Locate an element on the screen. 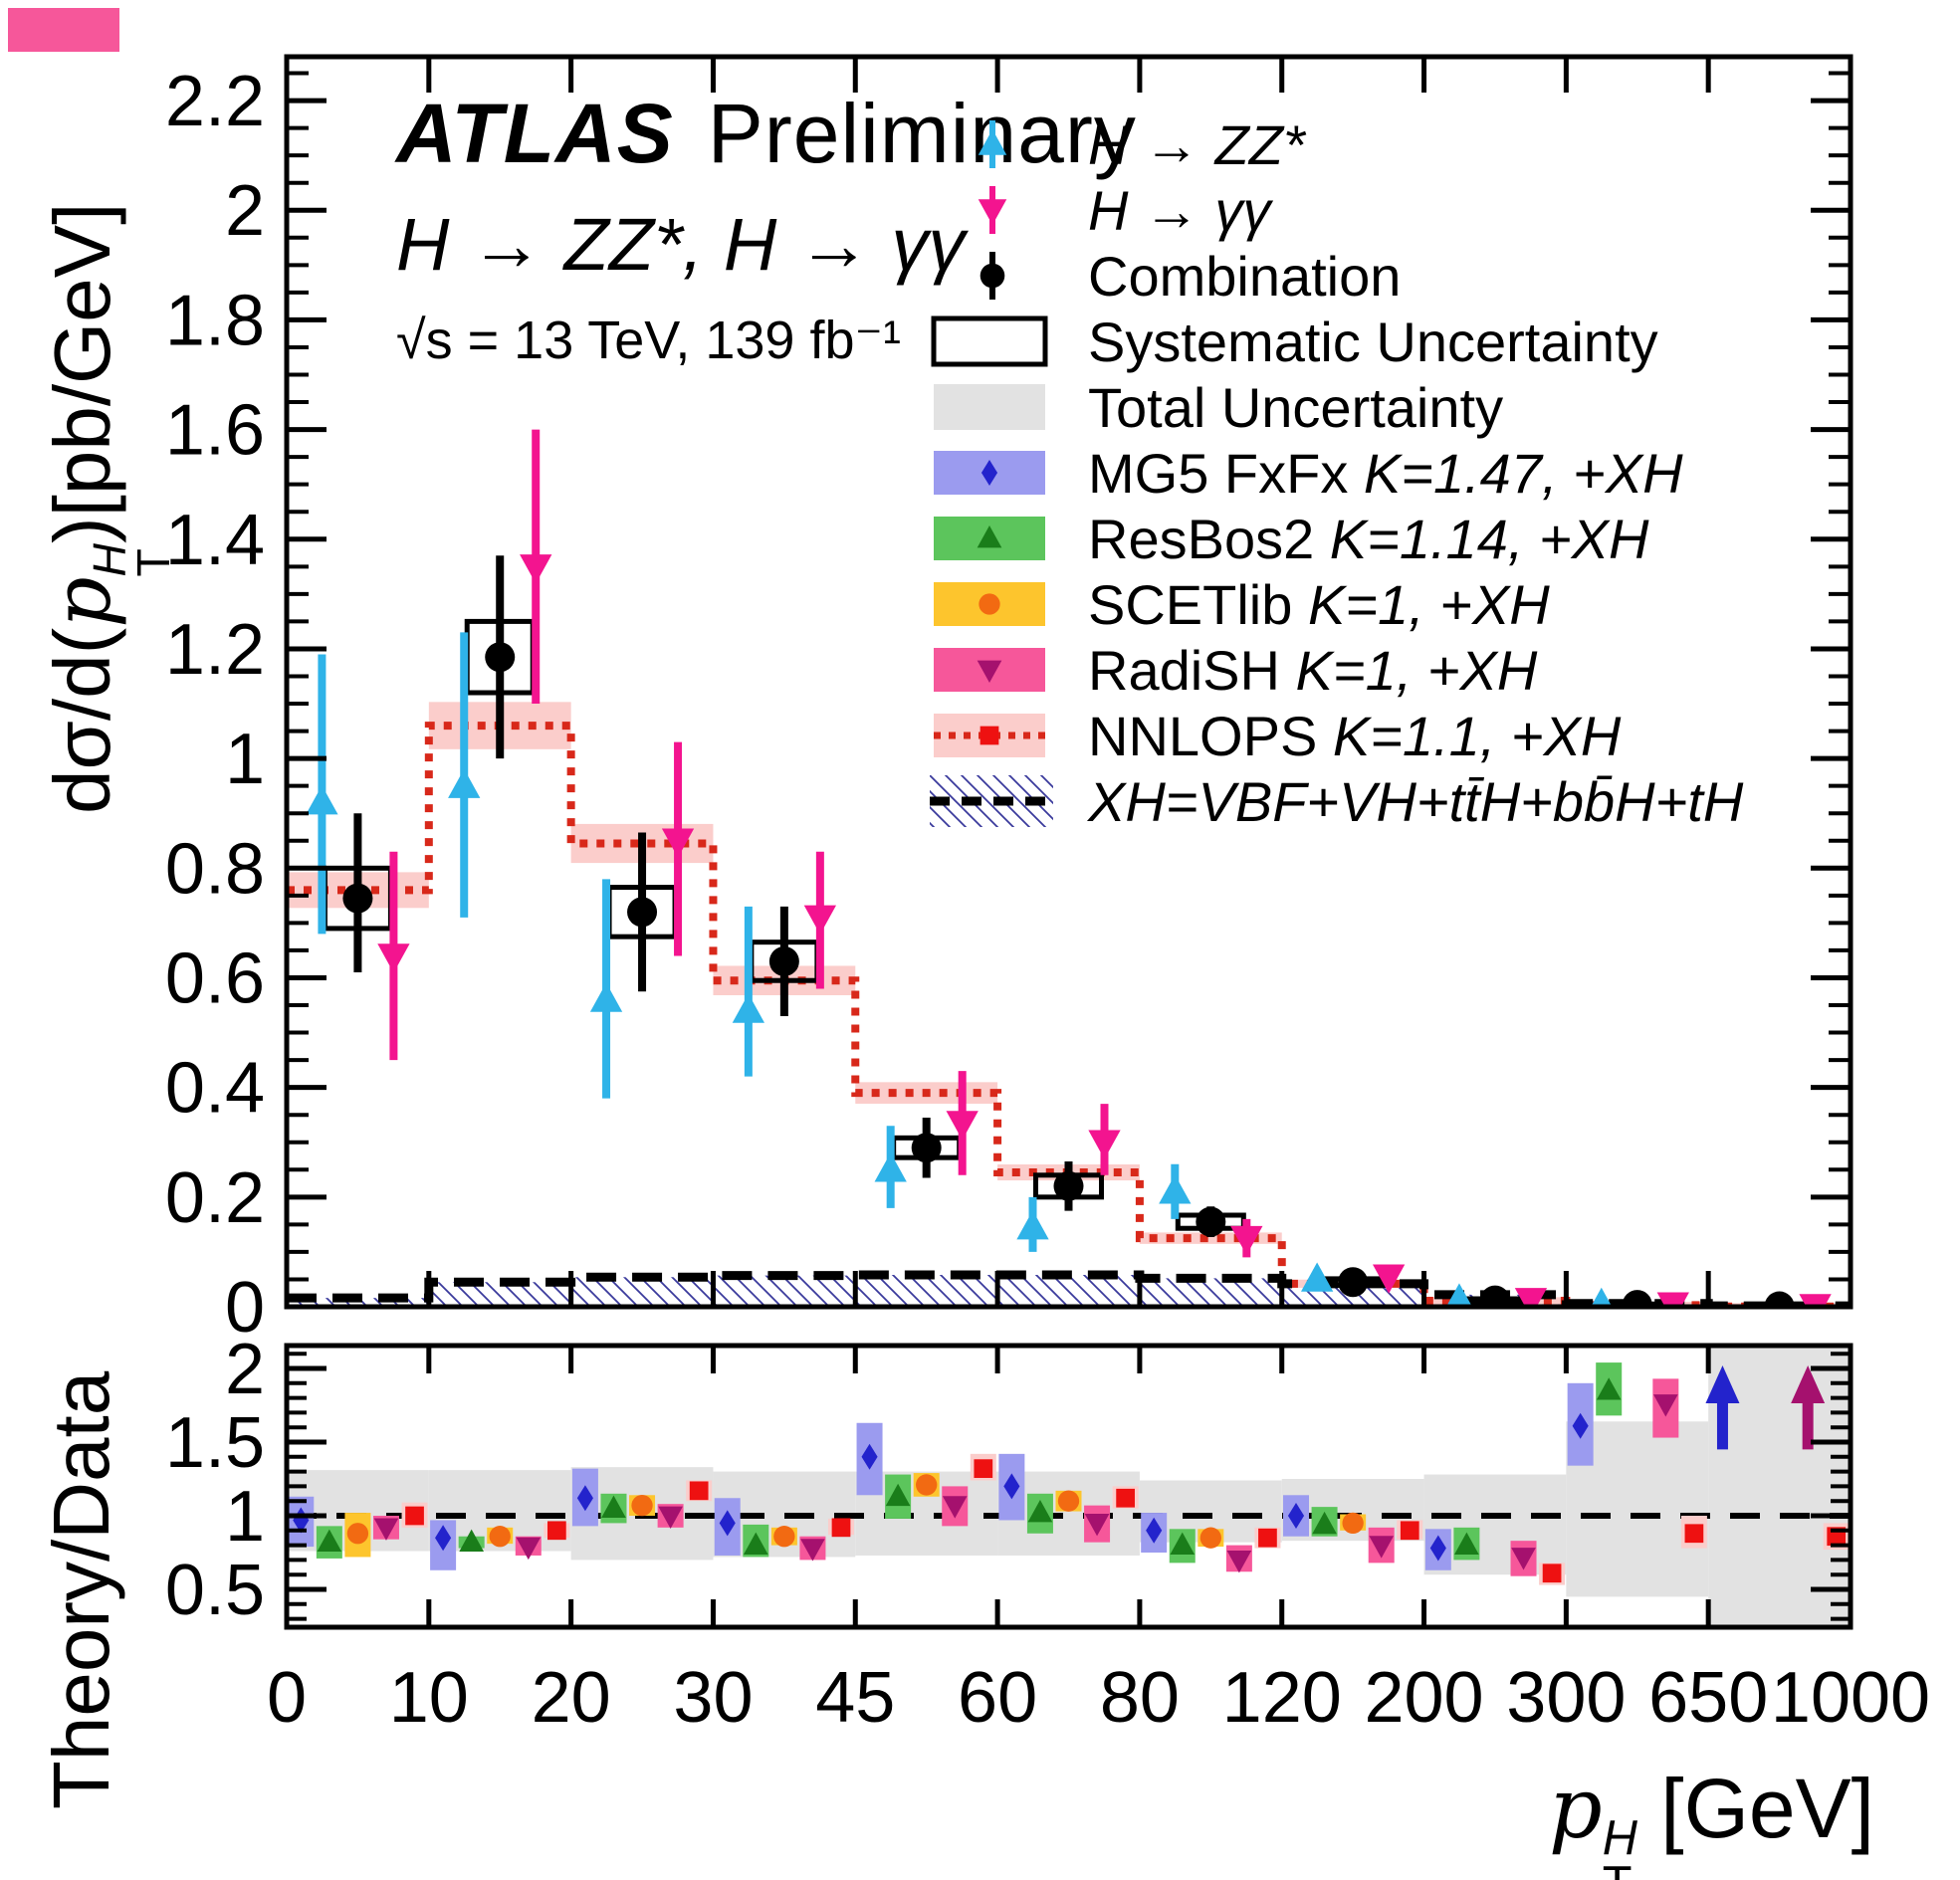 The image size is (1960, 1880). offscale-arrow-mg5 is located at coordinates (1722, 1407).